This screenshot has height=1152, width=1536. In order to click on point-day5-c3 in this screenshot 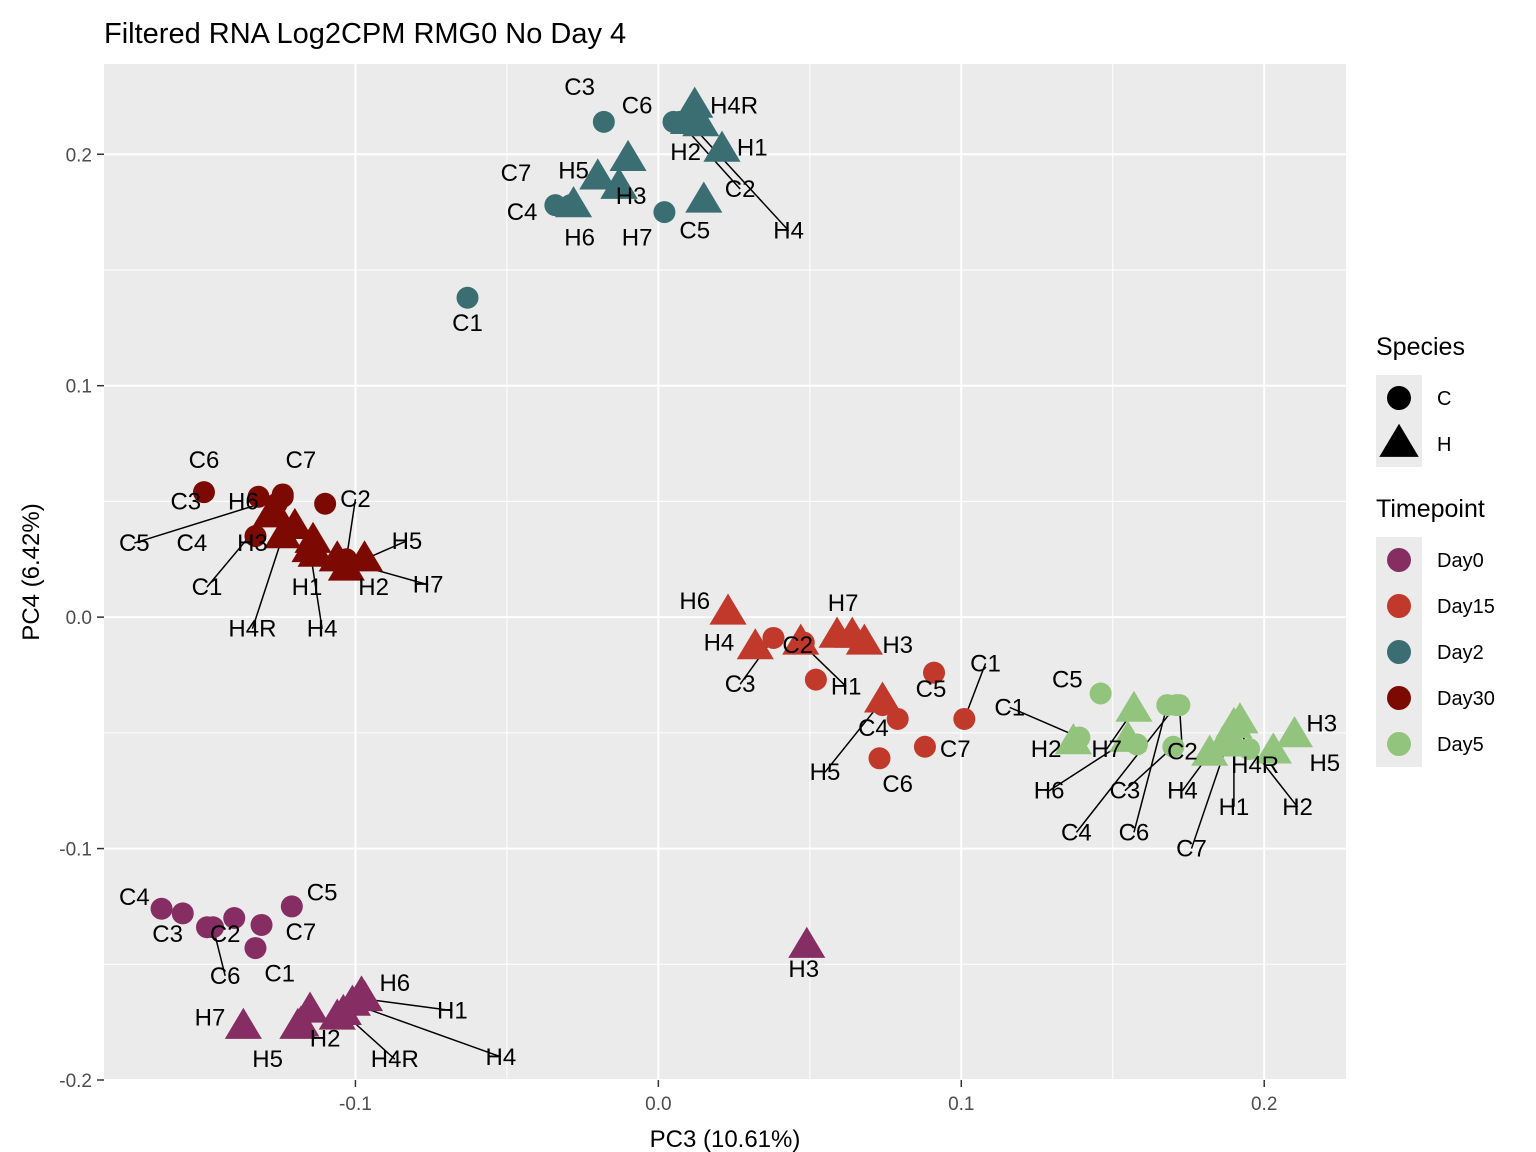, I will do `click(1173, 746)`.